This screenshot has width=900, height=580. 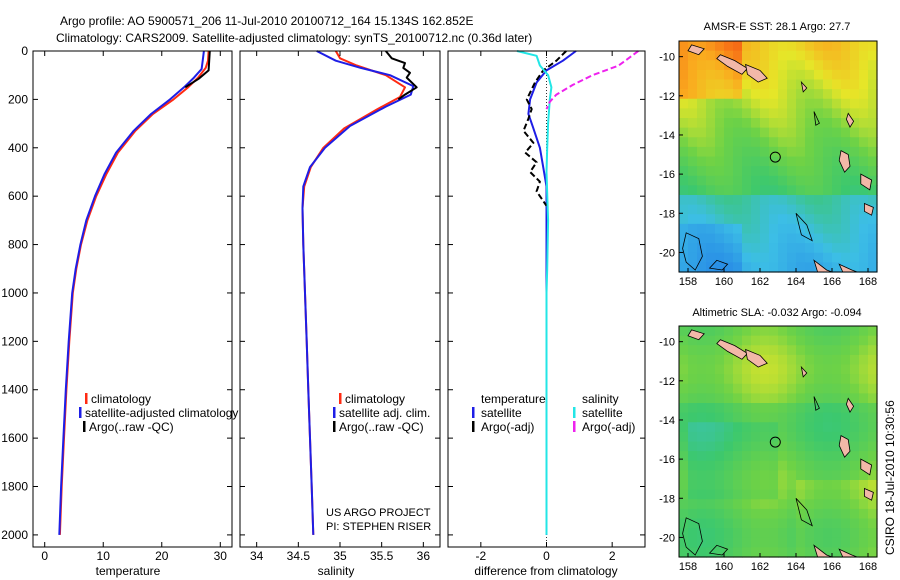 What do you see at coordinates (221, 556) in the screenshot?
I see `temperature-xtick-label-3: 30` at bounding box center [221, 556].